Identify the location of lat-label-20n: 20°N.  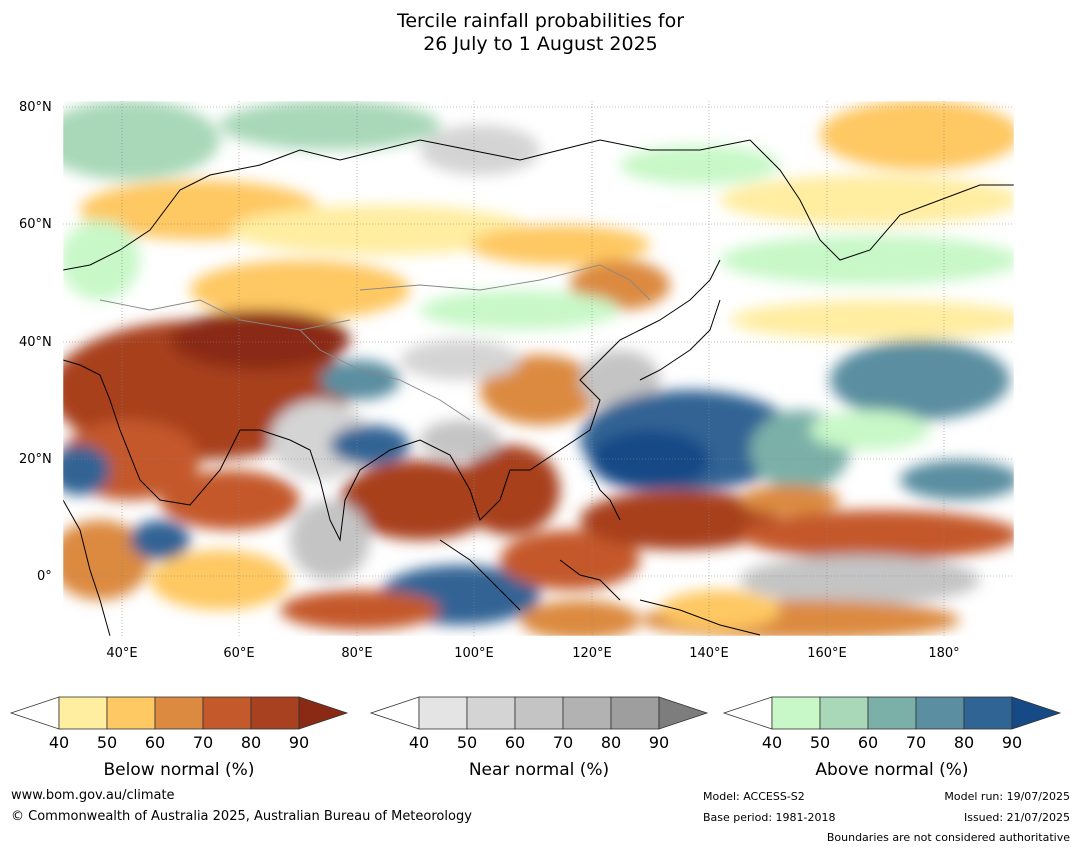
(35, 459).